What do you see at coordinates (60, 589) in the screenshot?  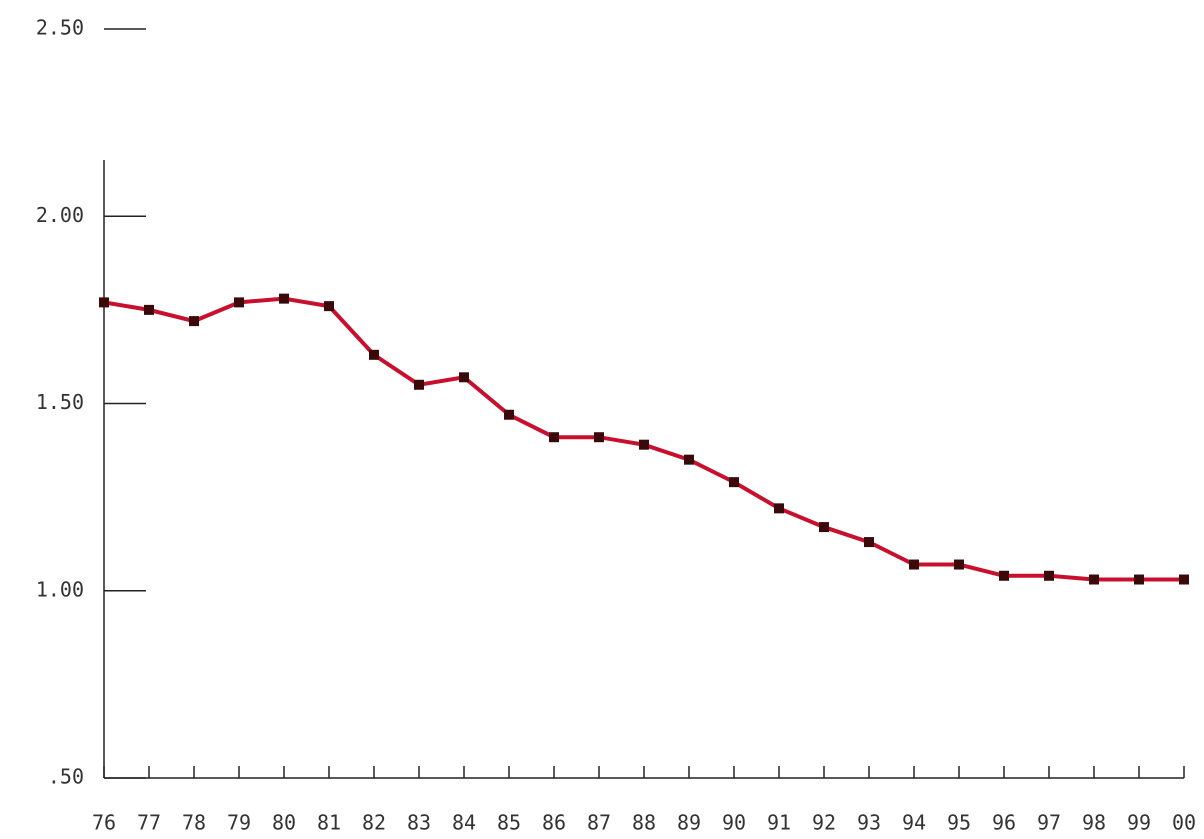 I see `y-tick-label: 1.00` at bounding box center [60, 589].